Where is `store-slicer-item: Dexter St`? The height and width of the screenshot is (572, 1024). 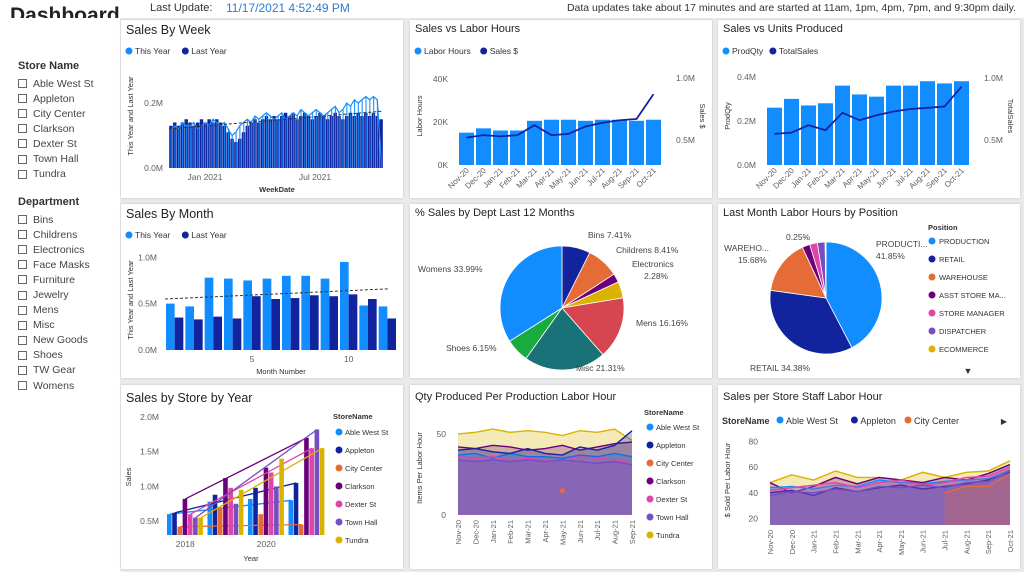 store-slicer-item: Dexter St is located at coordinates (56, 143).